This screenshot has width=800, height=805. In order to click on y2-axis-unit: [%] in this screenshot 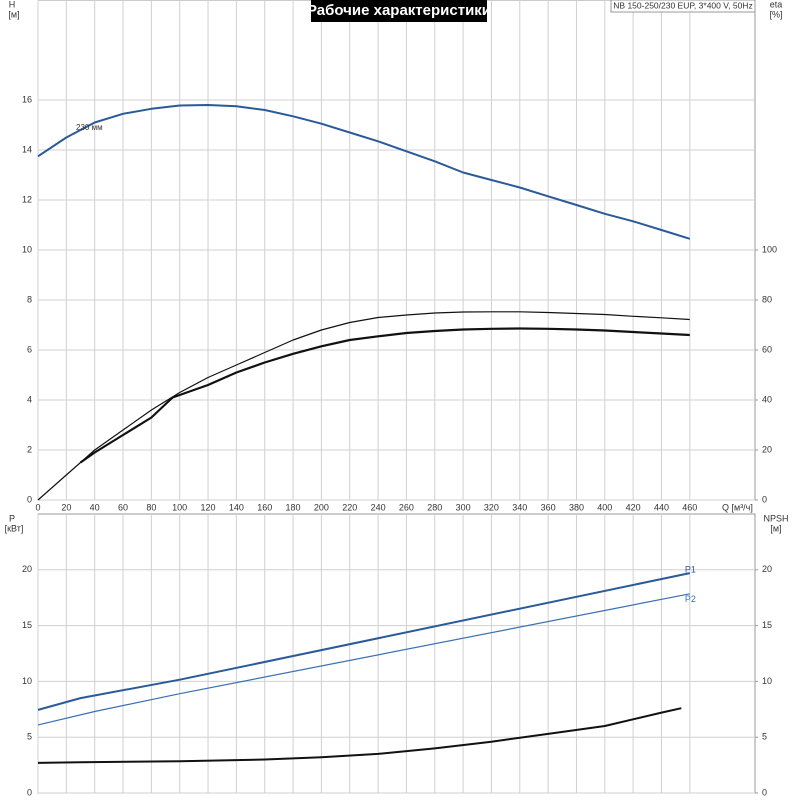, I will do `click(775, 14)`.